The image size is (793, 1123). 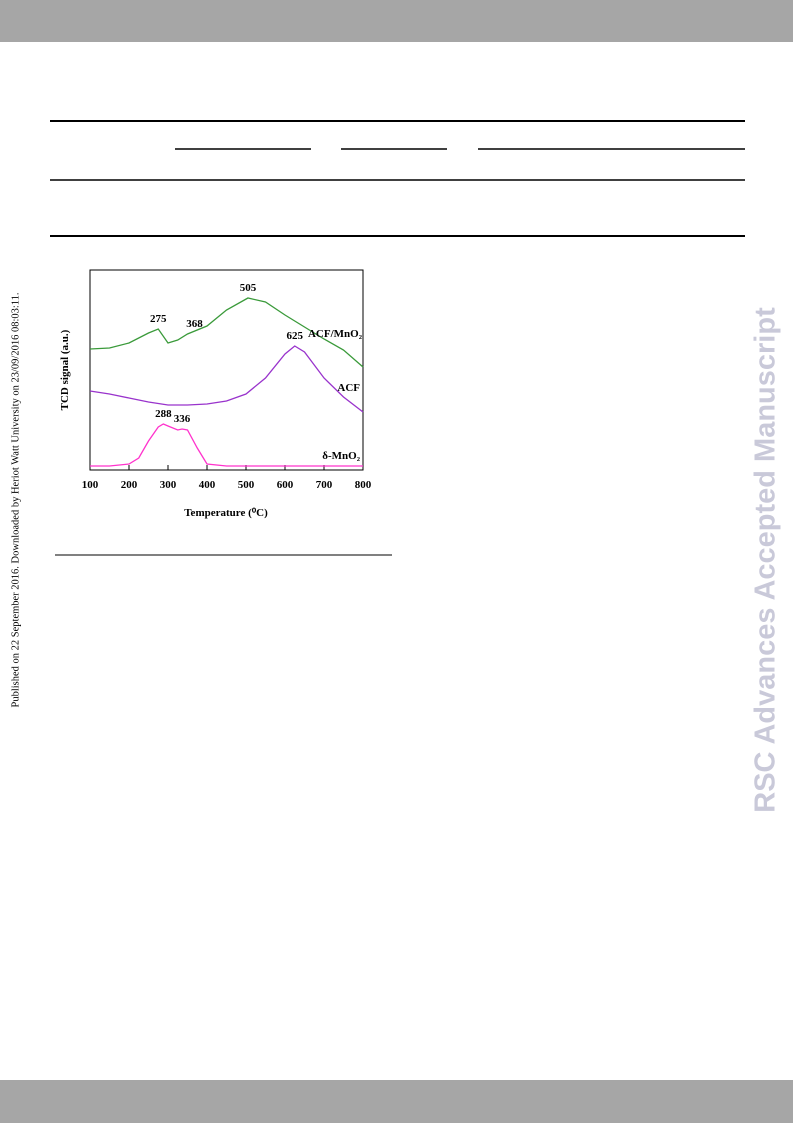 What do you see at coordinates (90, 485) in the screenshot?
I see `x-tick-label: 100` at bounding box center [90, 485].